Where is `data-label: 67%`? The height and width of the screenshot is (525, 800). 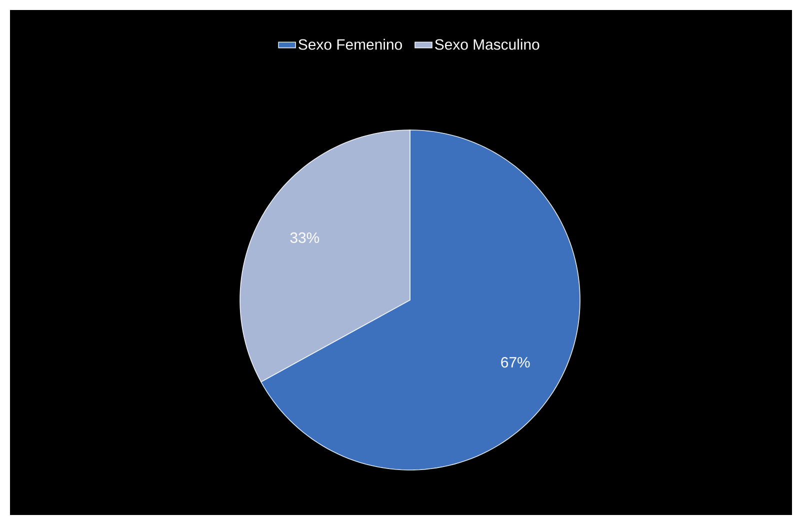 data-label: 67% is located at coordinates (515, 362).